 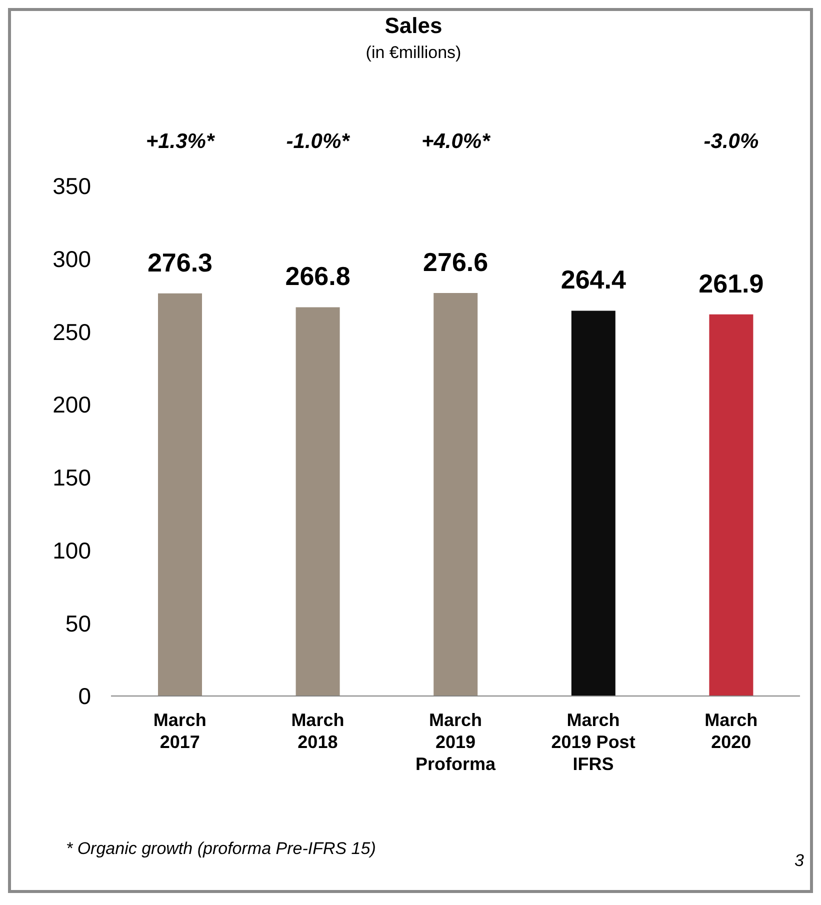 What do you see at coordinates (413, 53) in the screenshot?
I see `chart-subtitle: (in €millions)` at bounding box center [413, 53].